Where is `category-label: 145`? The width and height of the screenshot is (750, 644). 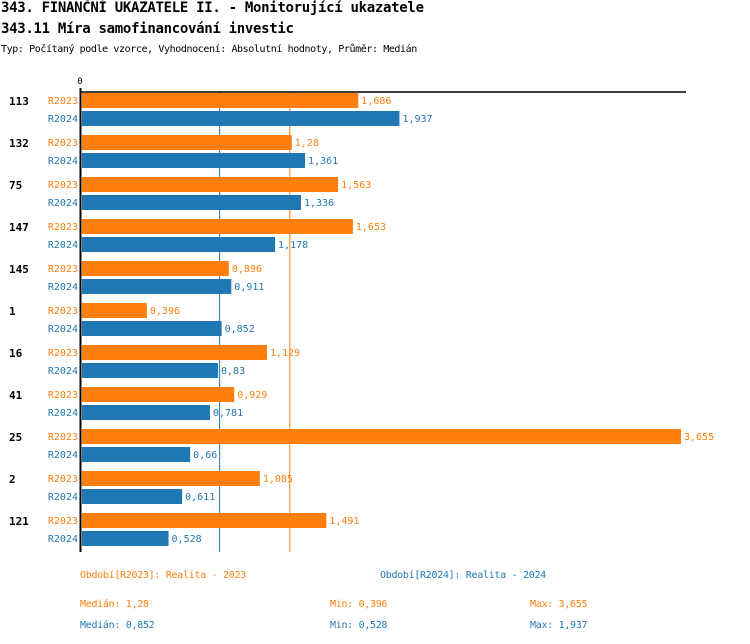 category-label: 145 is located at coordinates (19, 269).